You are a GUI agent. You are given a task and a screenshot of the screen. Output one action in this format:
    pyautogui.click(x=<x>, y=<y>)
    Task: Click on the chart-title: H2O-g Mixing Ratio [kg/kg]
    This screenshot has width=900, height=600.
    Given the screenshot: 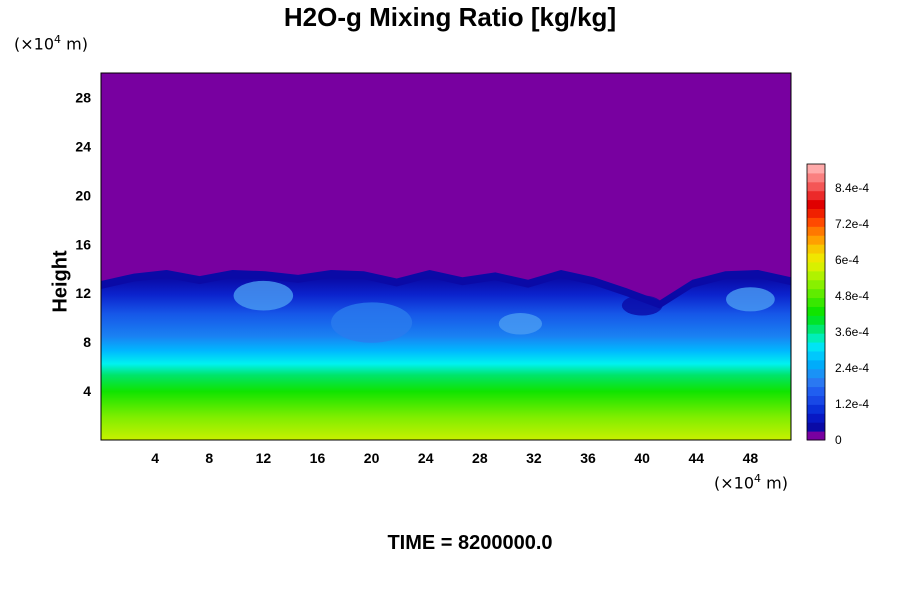 What is the action you would take?
    pyautogui.click(x=450, y=17)
    